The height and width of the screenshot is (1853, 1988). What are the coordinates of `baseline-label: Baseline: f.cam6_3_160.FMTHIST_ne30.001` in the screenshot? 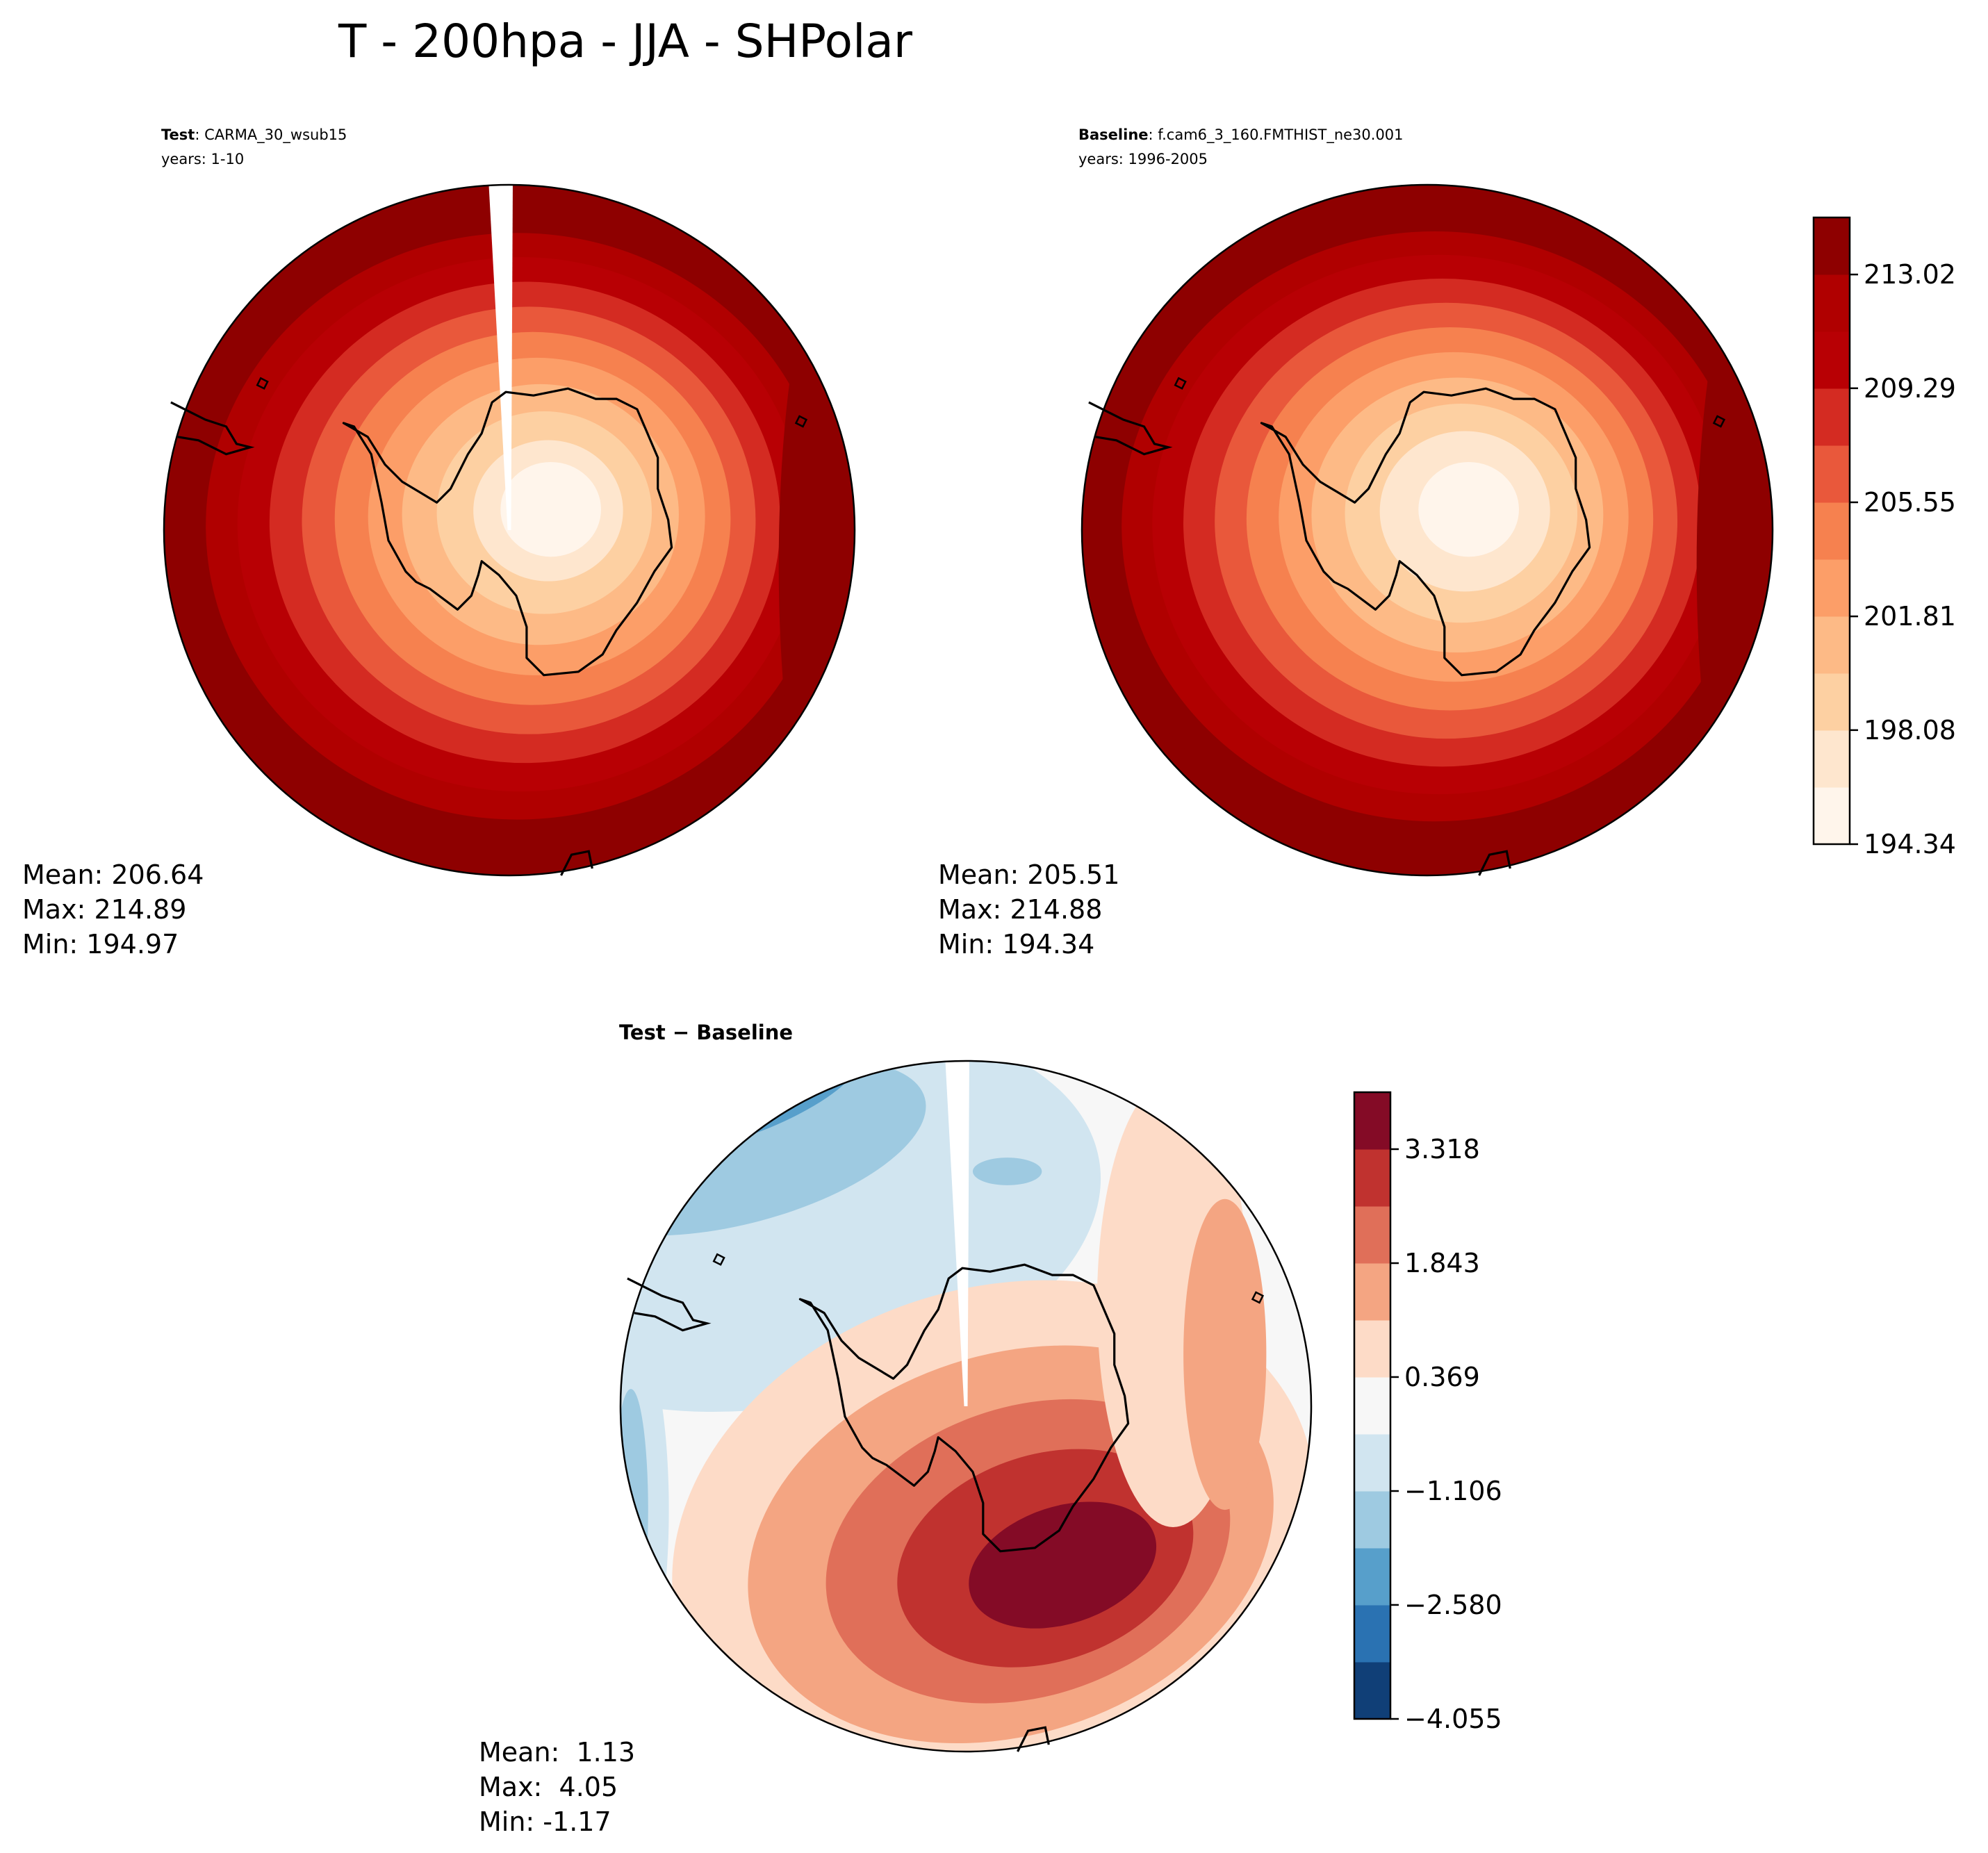 It's located at (1241, 135).